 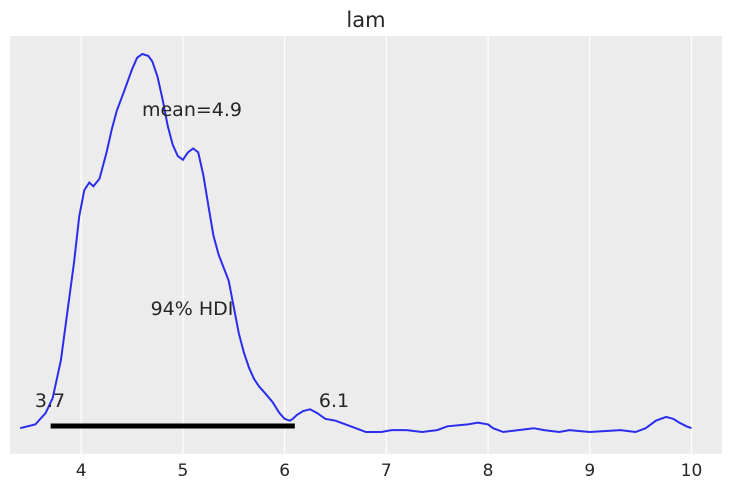 What do you see at coordinates (50, 401) in the screenshot?
I see `hdi-low-label: 3.7` at bounding box center [50, 401].